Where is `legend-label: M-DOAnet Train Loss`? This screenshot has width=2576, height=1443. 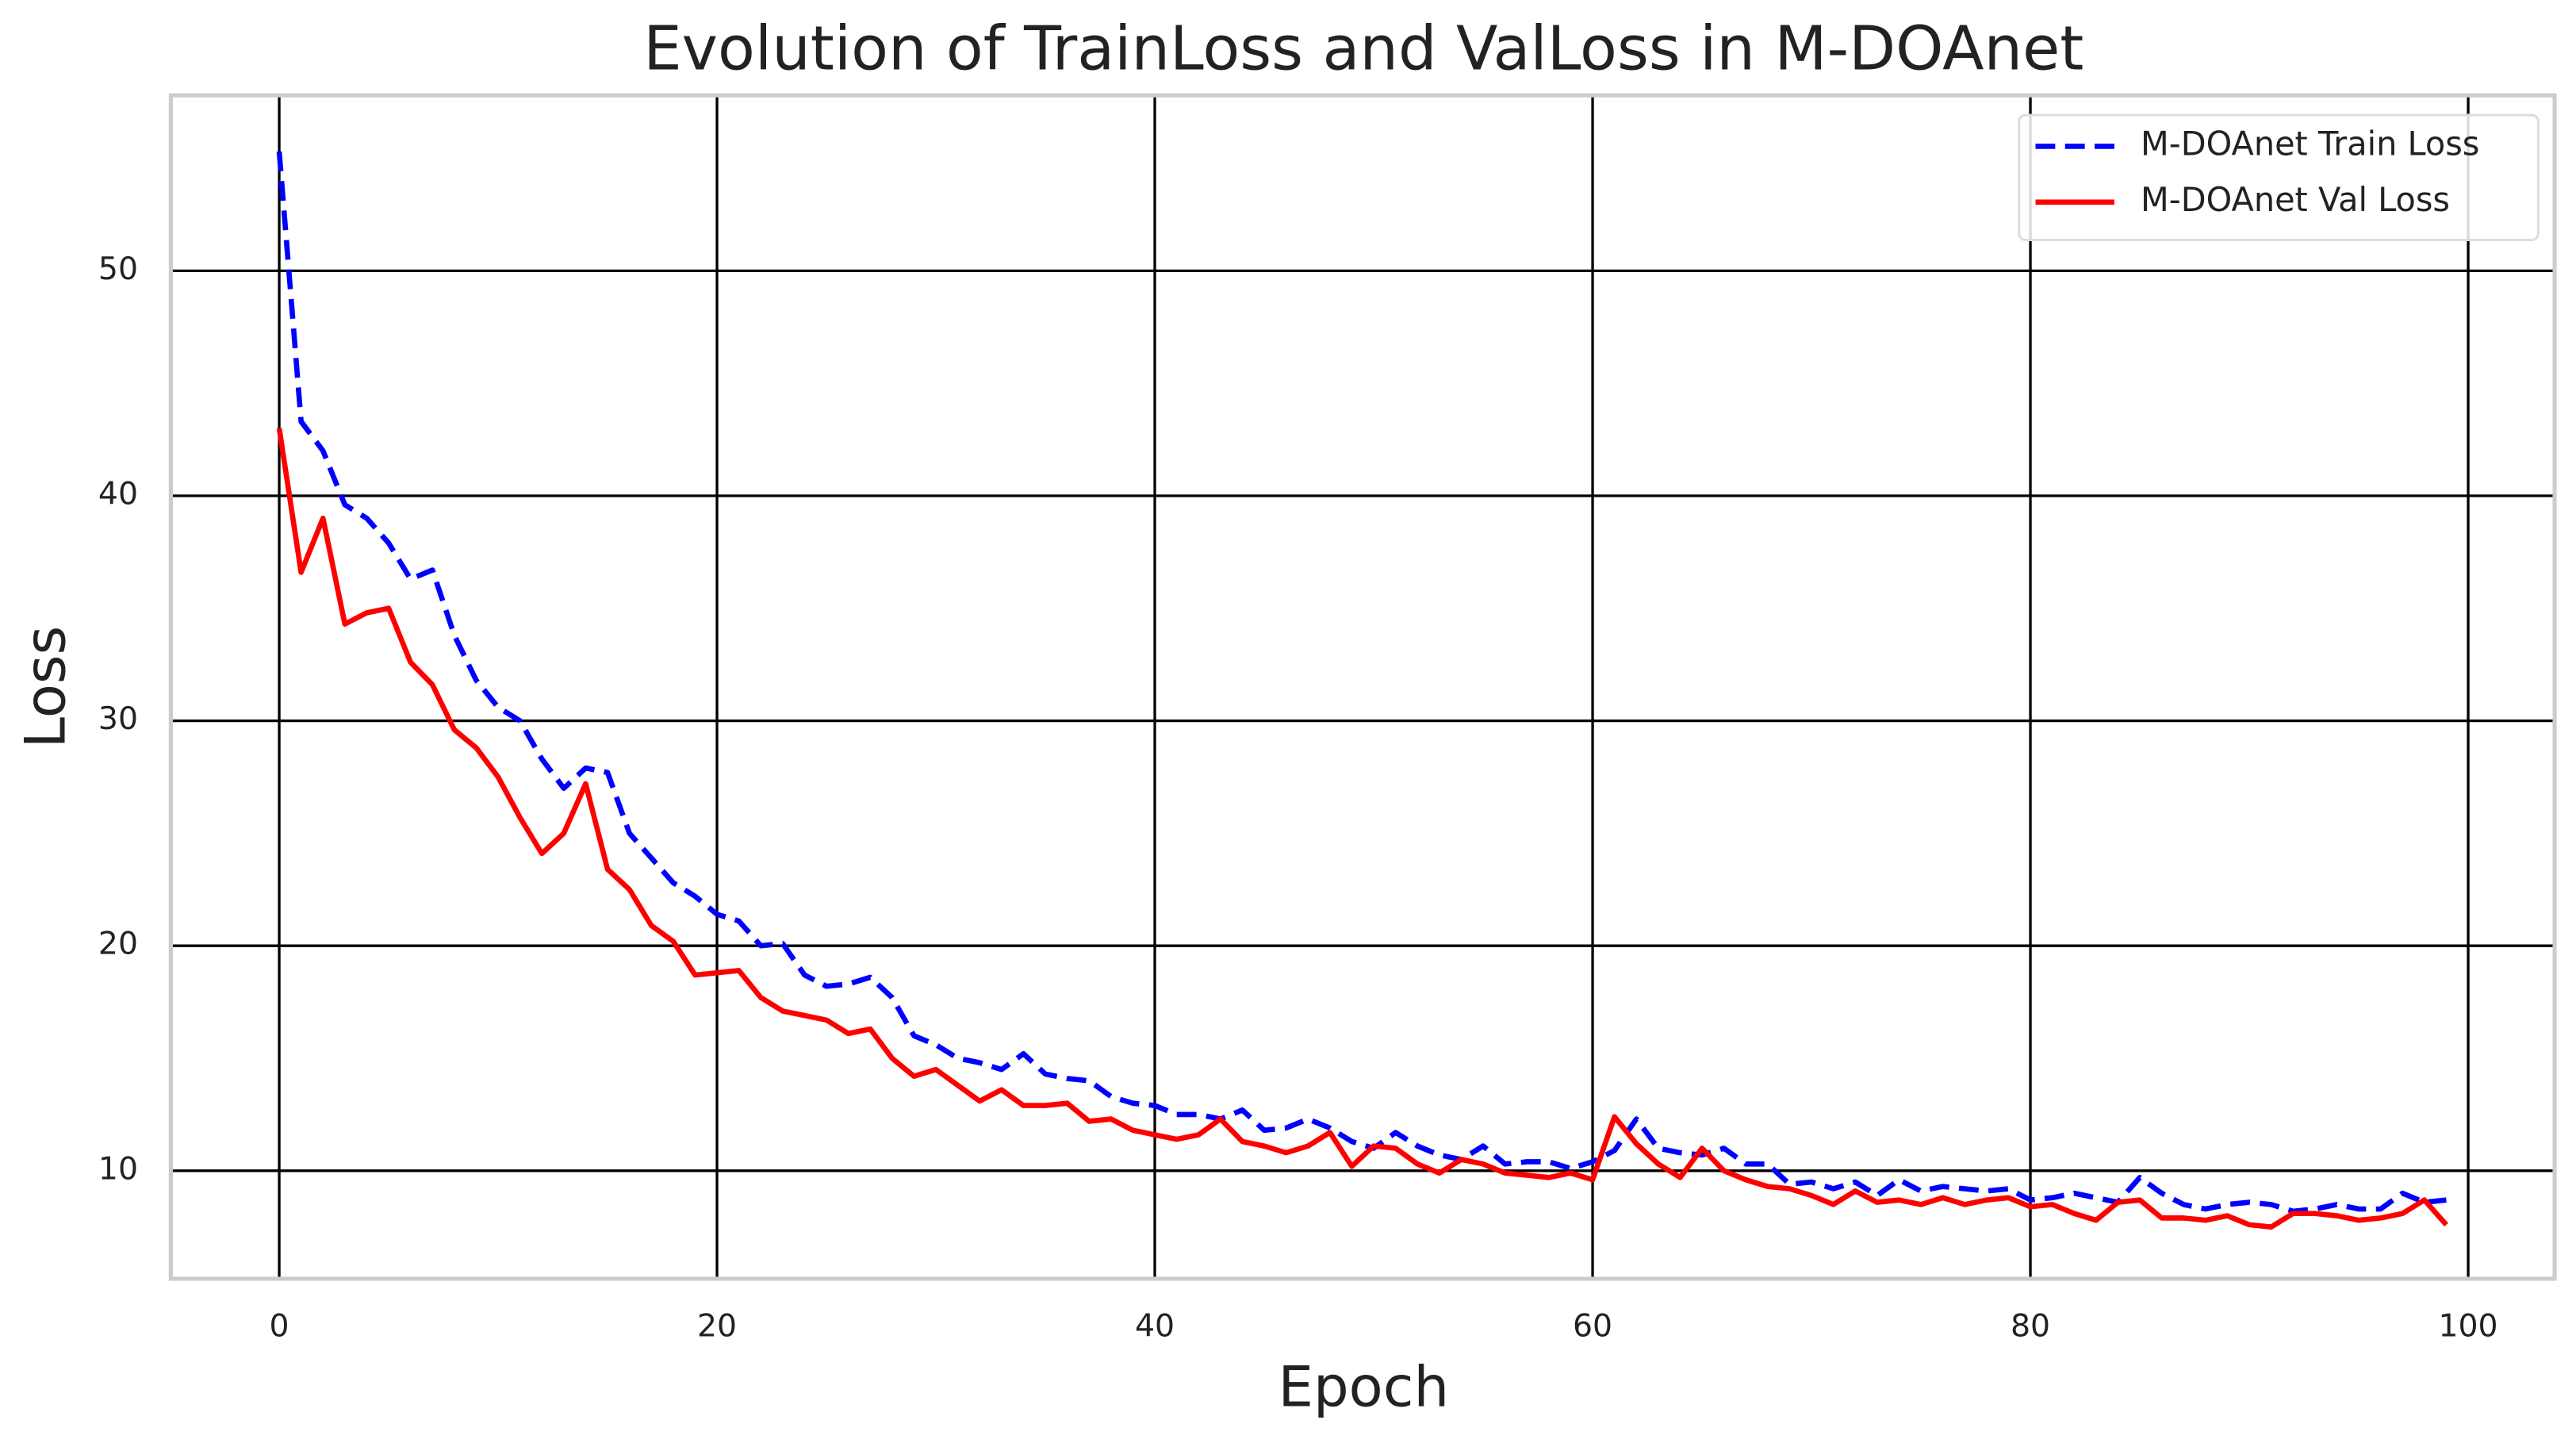 legend-label: M-DOAnet Train Loss is located at coordinates (2310, 144).